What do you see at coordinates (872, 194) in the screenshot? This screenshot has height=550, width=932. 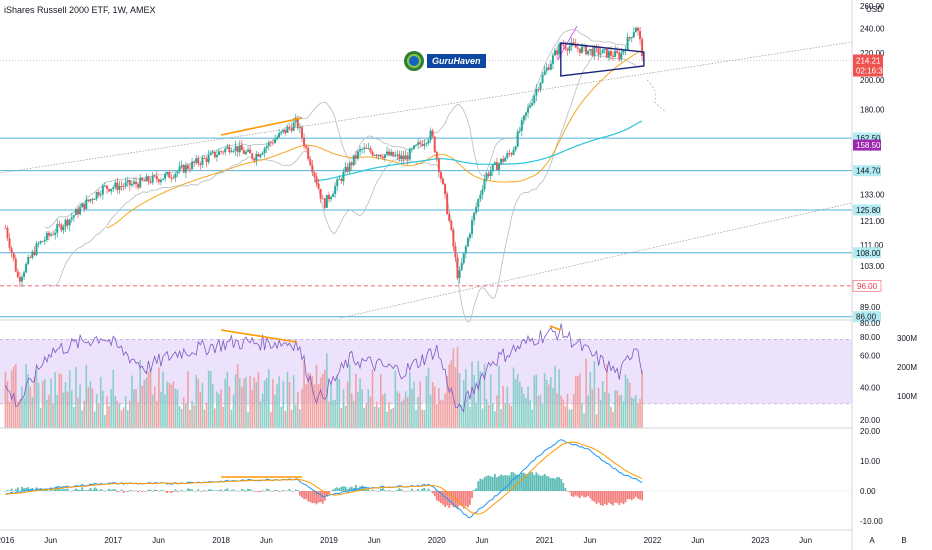 I see `price-tick-label: 133.00` at bounding box center [872, 194].